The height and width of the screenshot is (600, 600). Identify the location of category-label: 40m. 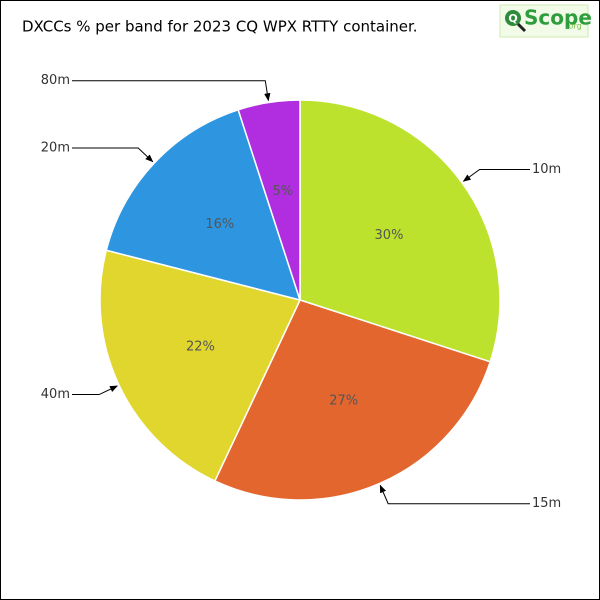
(55, 394).